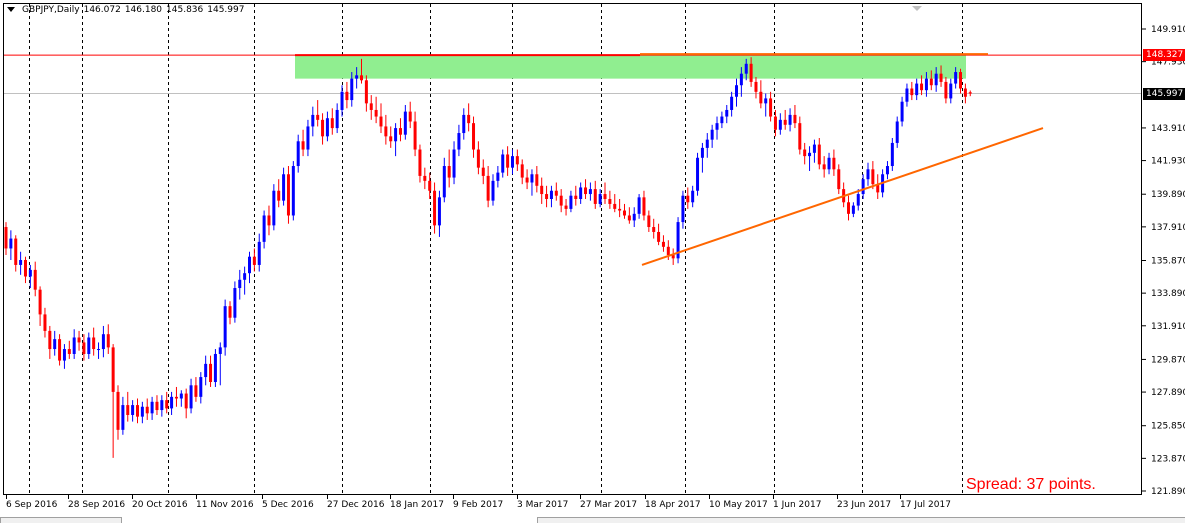  Describe the element at coordinates (1164, 93) in the screenshot. I see `current-price-tag: 145.997` at that location.